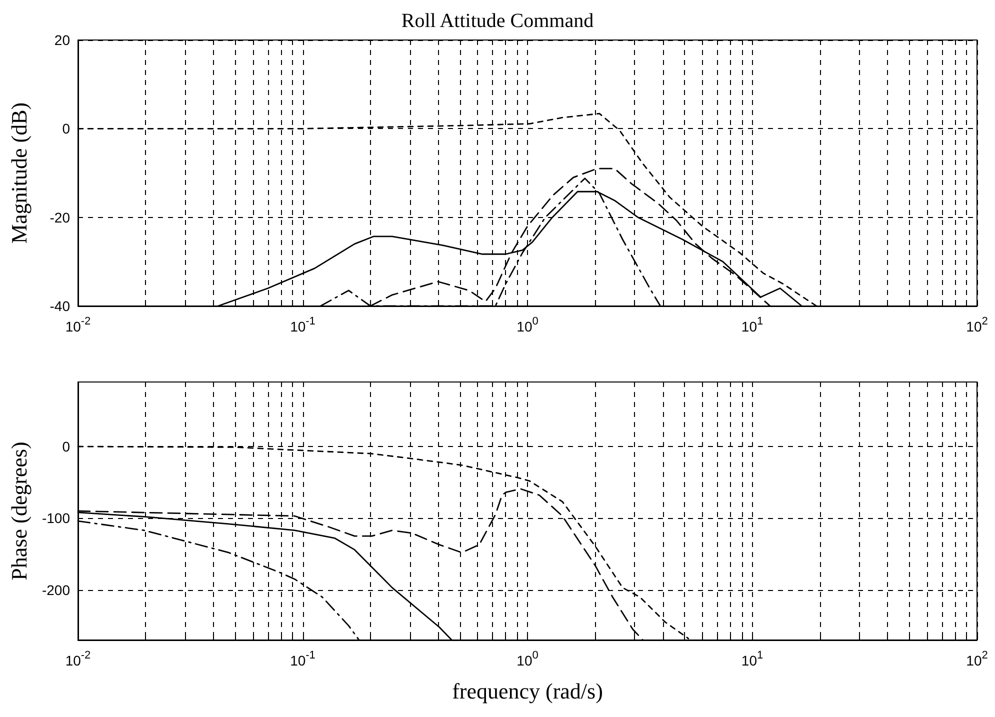 This screenshot has height=717, width=995. What do you see at coordinates (56, 590) in the screenshot?
I see `y-tick-label: -200` at bounding box center [56, 590].